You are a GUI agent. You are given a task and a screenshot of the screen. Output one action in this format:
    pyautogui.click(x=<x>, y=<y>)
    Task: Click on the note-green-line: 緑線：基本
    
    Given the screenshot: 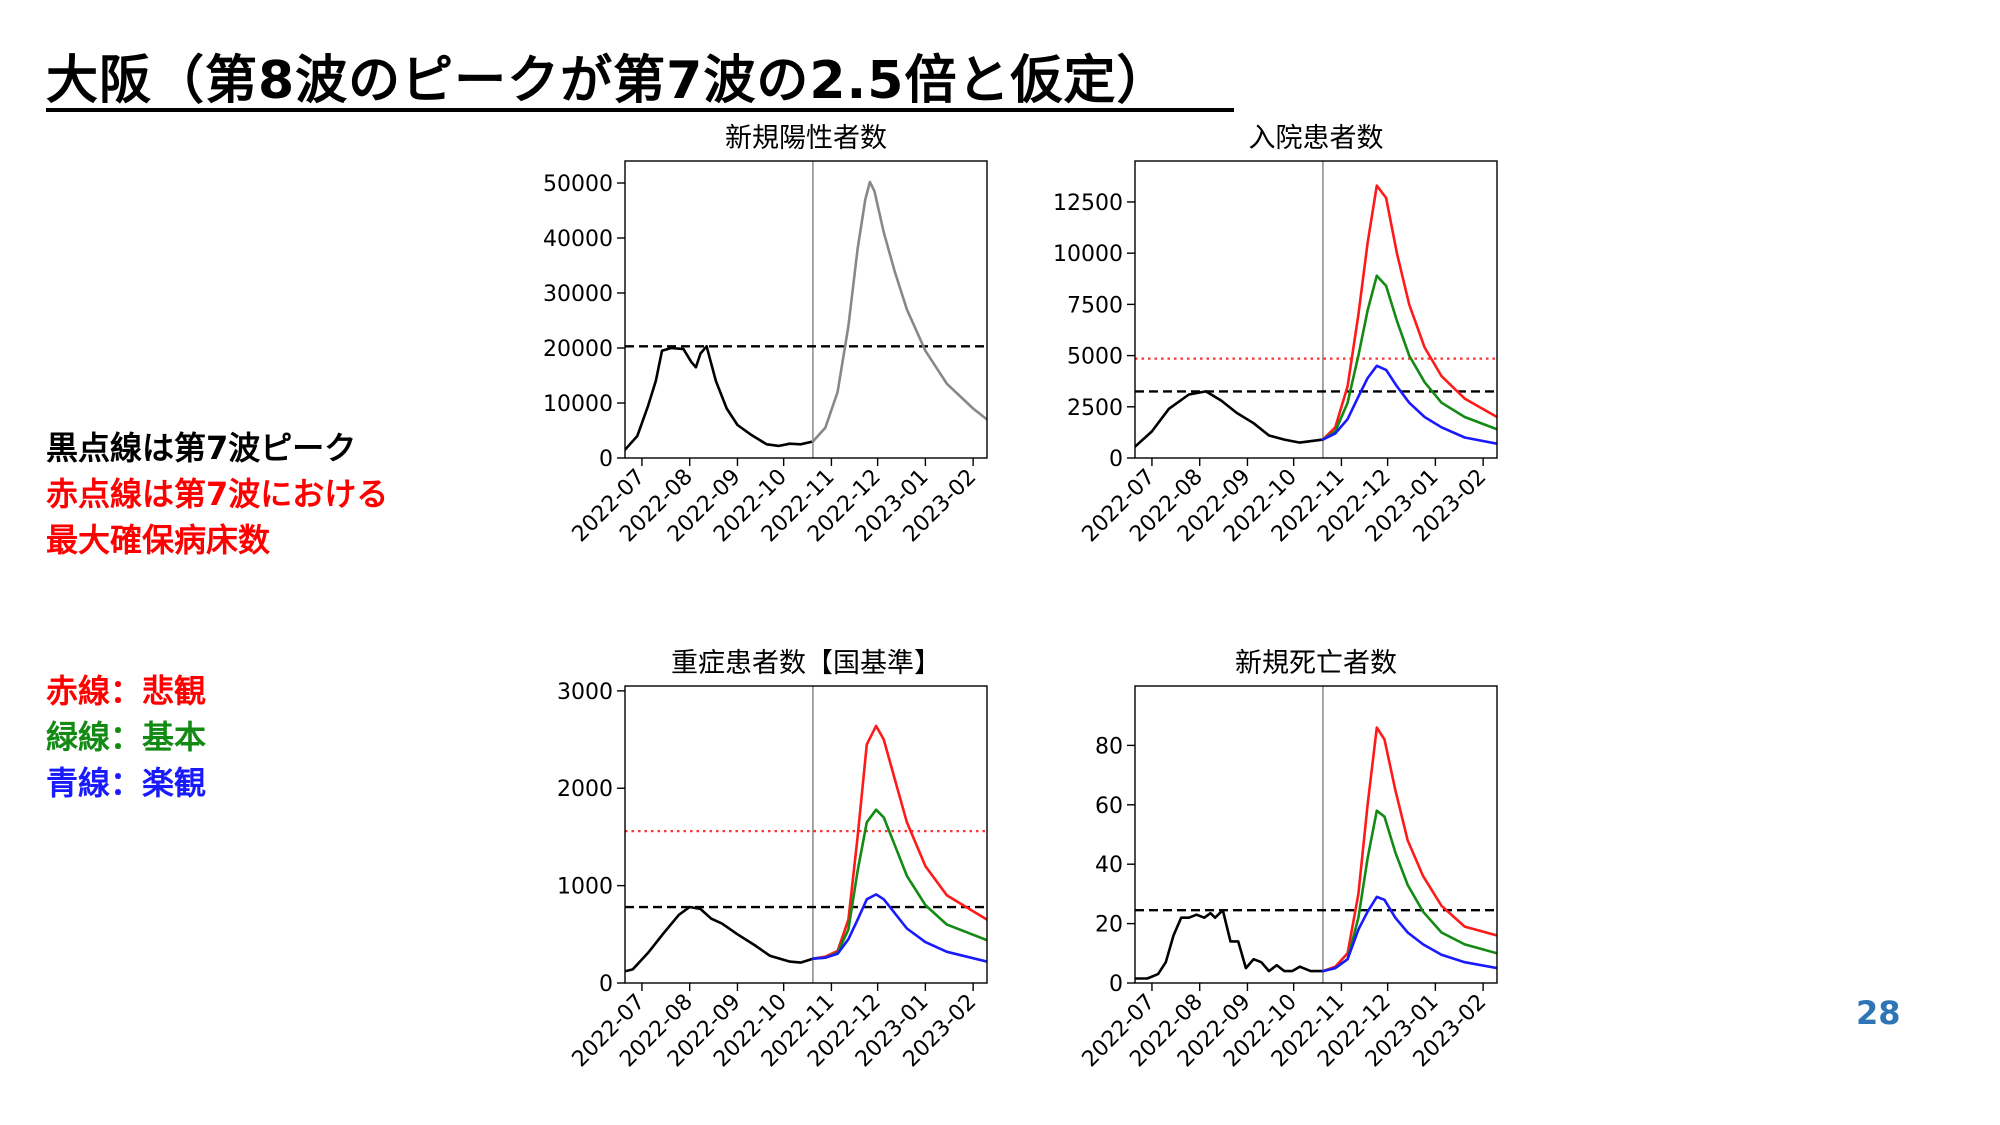 What is the action you would take?
    pyautogui.click(x=126, y=737)
    